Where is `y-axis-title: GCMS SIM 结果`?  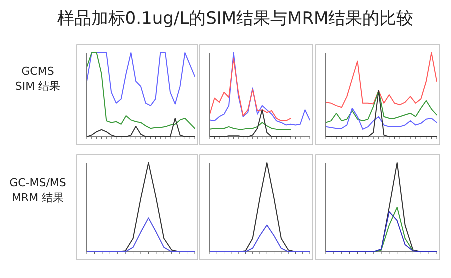
y-axis-title: GCMS SIM 结果 is located at coordinates (38, 79).